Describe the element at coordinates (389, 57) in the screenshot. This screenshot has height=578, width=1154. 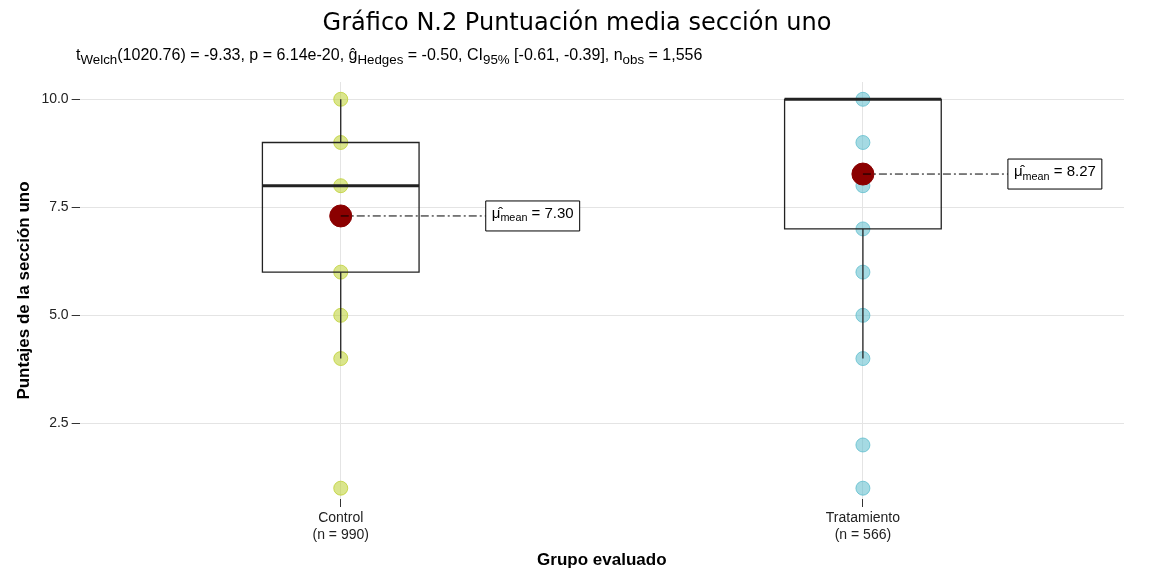
I see `text: t$_{Welch}$(1020.76) = -9.33, p = 6.14e-20, ĝ$_{Hedges}$ = -0.50, CI$_{95%}$ [-0.61, -0.39], n$_{obs}$ = 1,556` at that location.